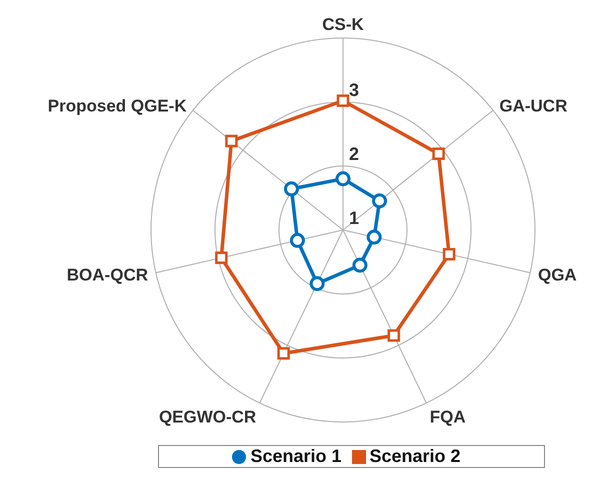  Describe the element at coordinates (557, 275) in the screenshot. I see `spoke-label: QGA` at that location.